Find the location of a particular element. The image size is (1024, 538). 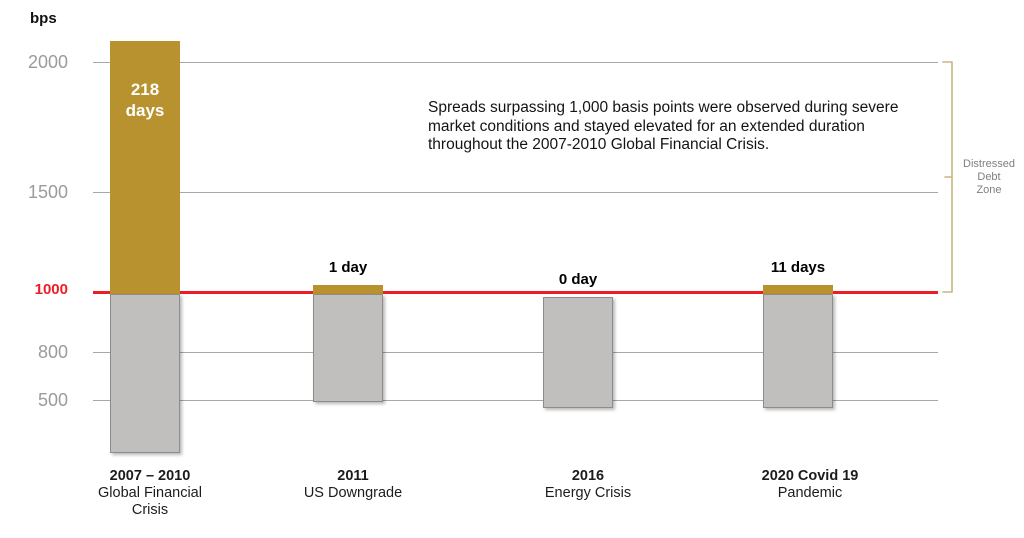

y-tick-label-2000: 2000 is located at coordinates (47, 62).